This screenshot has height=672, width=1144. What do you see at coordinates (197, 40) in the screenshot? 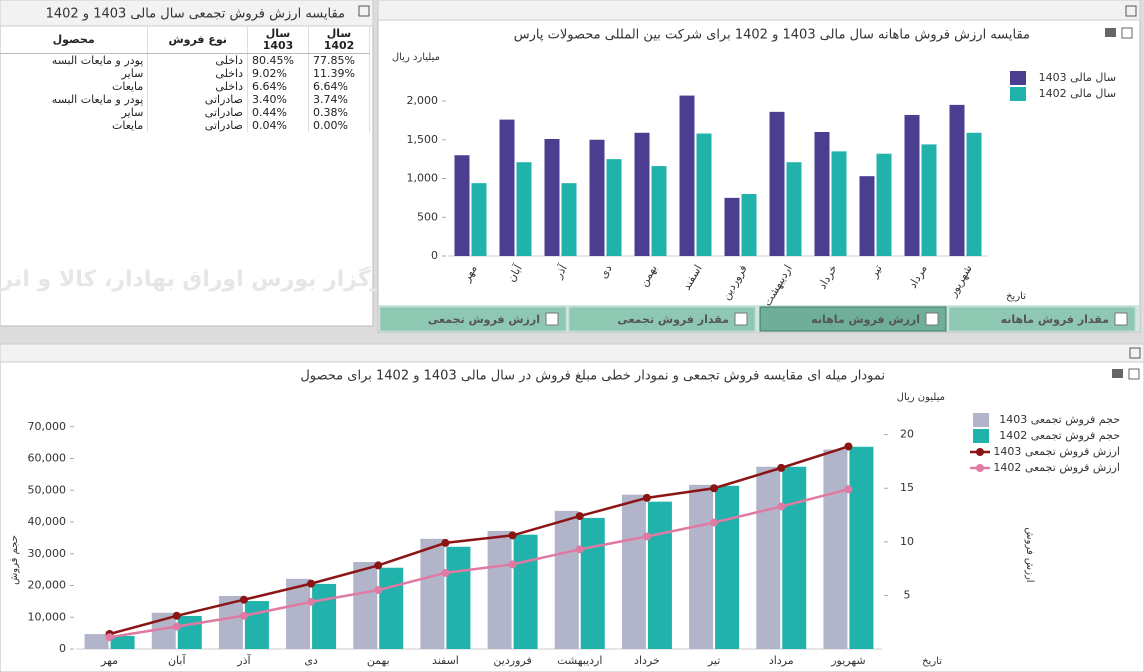
I see `column-header: نوع فروش` at bounding box center [197, 40].